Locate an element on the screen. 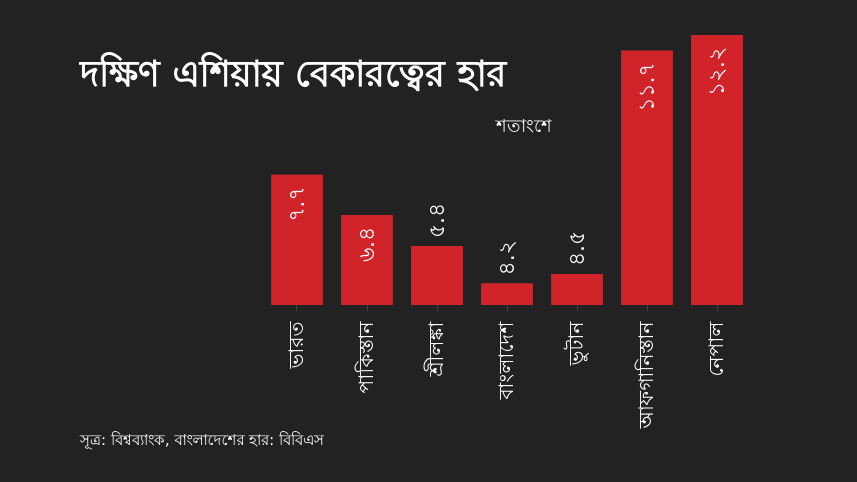 Image resolution: width=857 pixels, height=482 pixels. x-tick-label: শ্রীলঙ্কা is located at coordinates (436, 349).